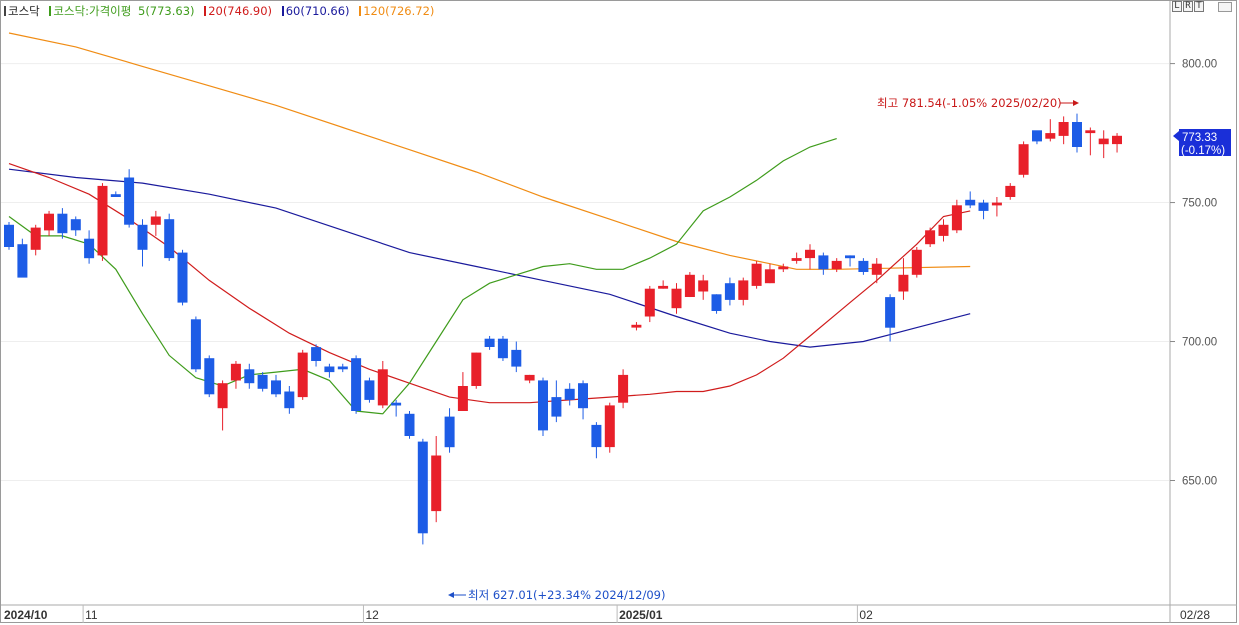 The height and width of the screenshot is (625, 1239). Describe the element at coordinates (399, 11) in the screenshot. I see `legend-ma120: 120(726.72)` at that location.